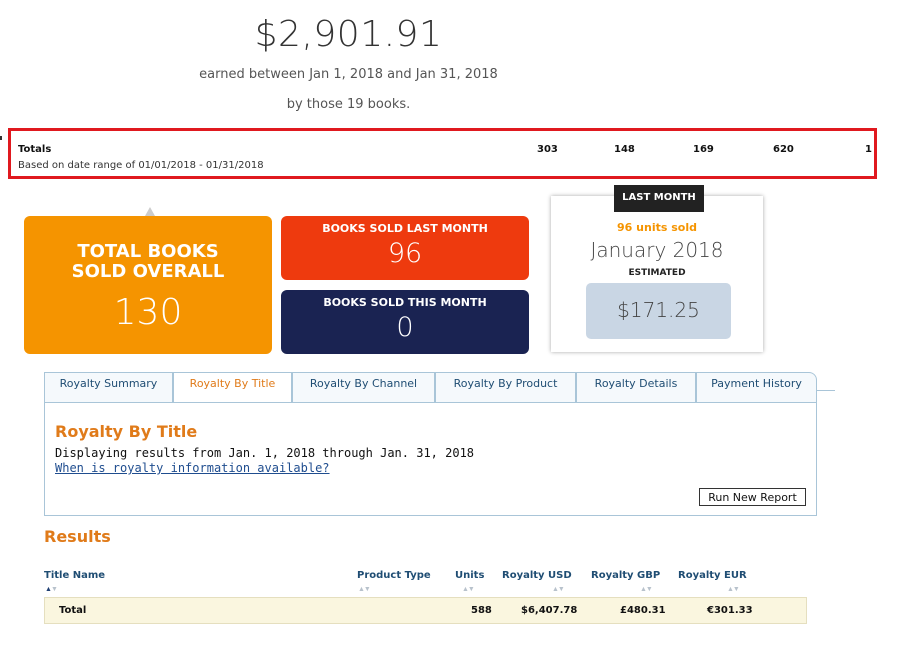 The image size is (913, 655). What do you see at coordinates (150, 211) in the screenshot?
I see `pointer-triangle` at bounding box center [150, 211].